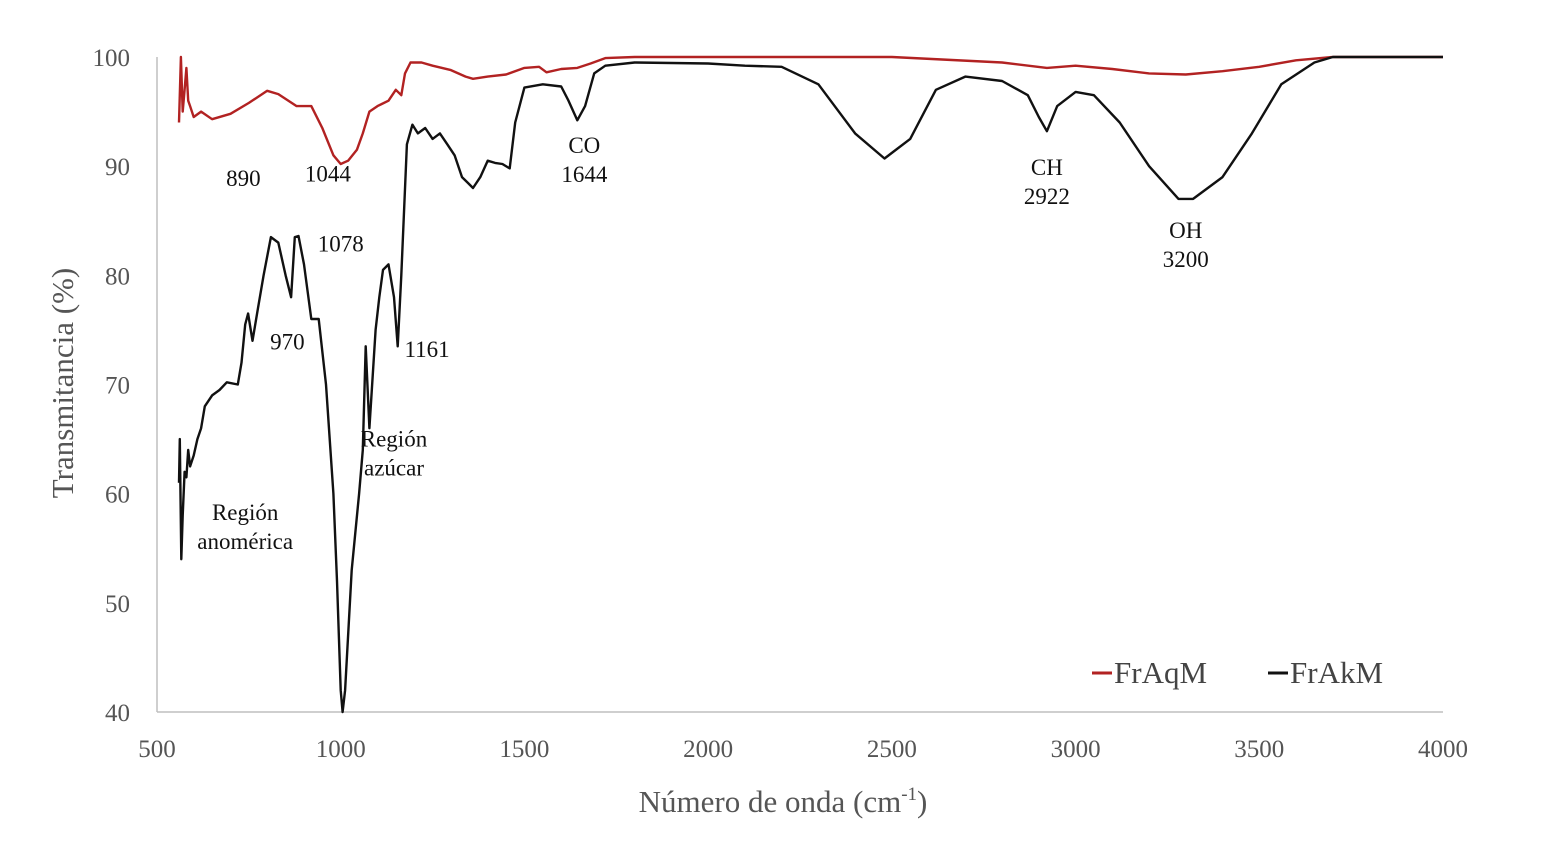 This screenshot has width=1545, height=864. What do you see at coordinates (803, 749) in the screenshot?
I see `x-tick-labels: 500 1000 1500 2000 2500 3000 3500 4000` at bounding box center [803, 749].